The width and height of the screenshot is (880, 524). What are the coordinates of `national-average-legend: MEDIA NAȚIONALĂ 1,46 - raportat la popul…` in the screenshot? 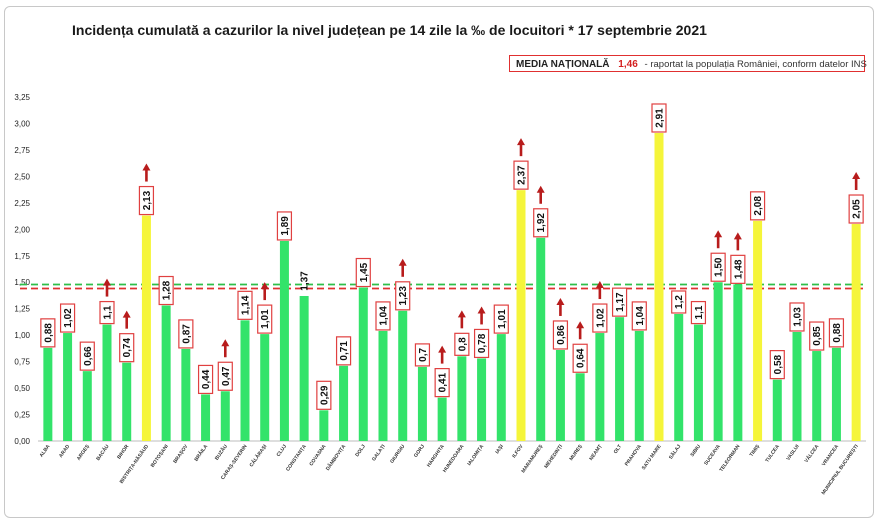 It's located at (688, 63).